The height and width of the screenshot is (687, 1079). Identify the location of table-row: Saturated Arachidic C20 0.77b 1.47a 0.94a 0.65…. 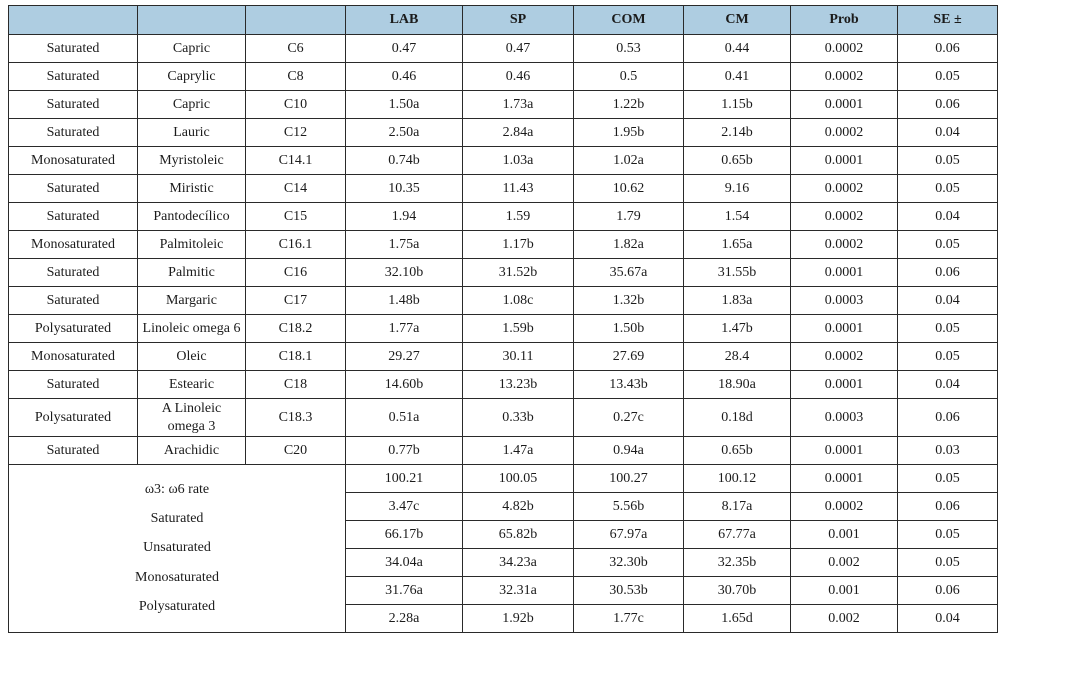
(503, 450).